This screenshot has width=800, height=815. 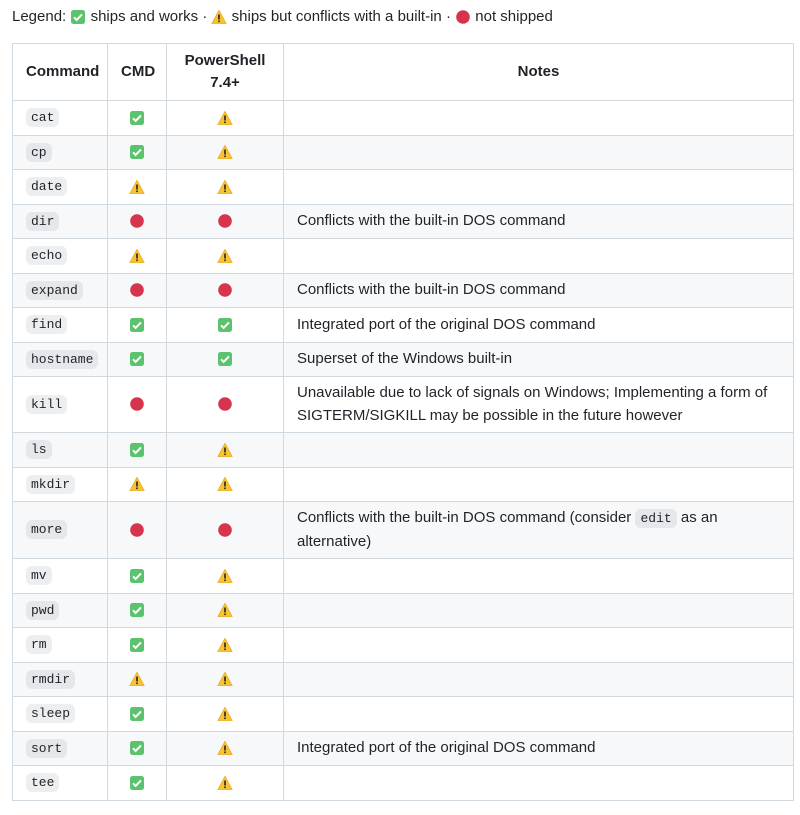 I want to click on command-name: find, so click(x=47, y=324).